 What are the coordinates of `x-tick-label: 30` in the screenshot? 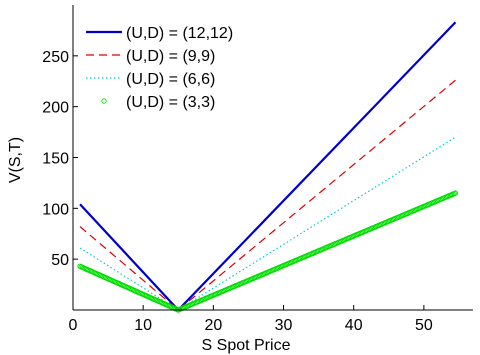 It's located at (284, 325).